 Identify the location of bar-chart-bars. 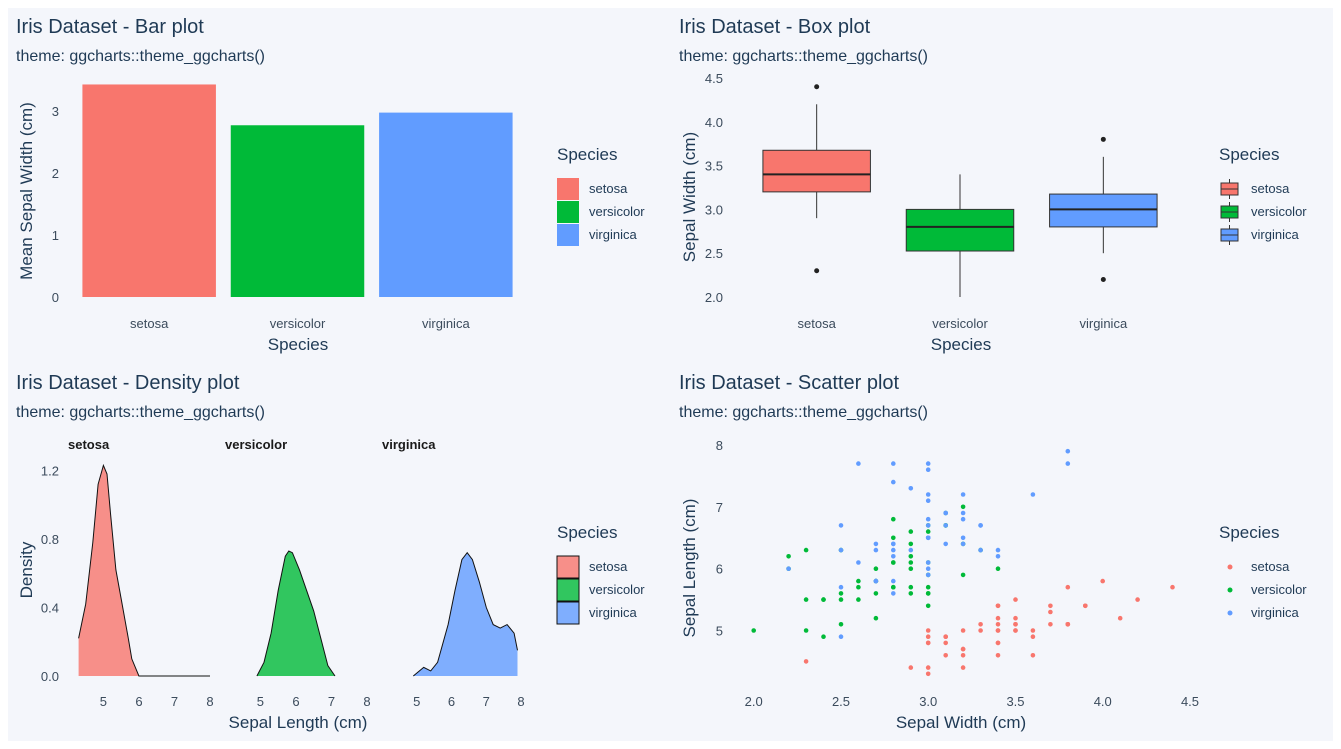
(297, 191).